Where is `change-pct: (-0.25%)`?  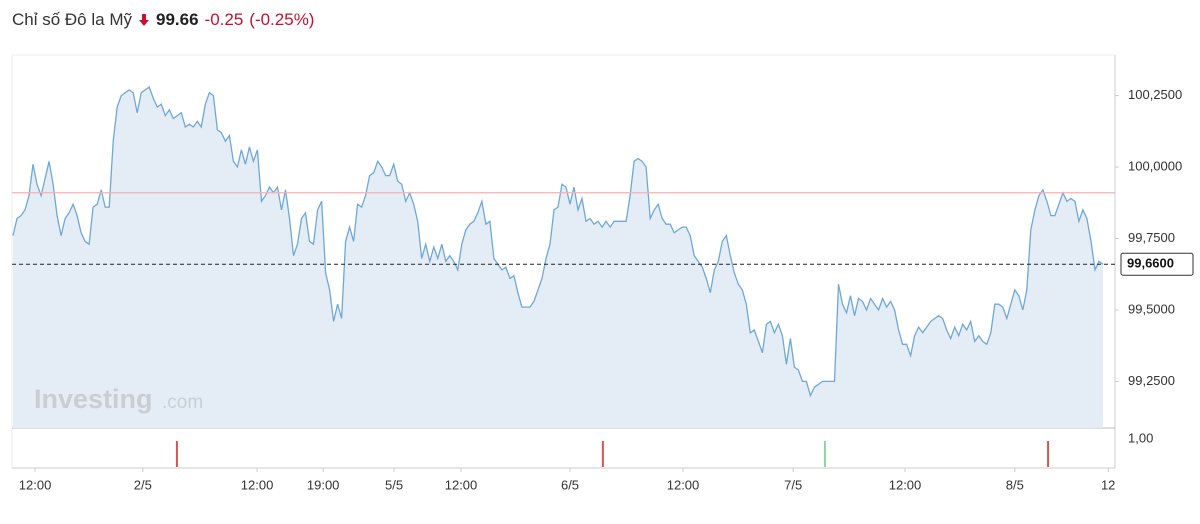 change-pct: (-0.25%) is located at coordinates (282, 19).